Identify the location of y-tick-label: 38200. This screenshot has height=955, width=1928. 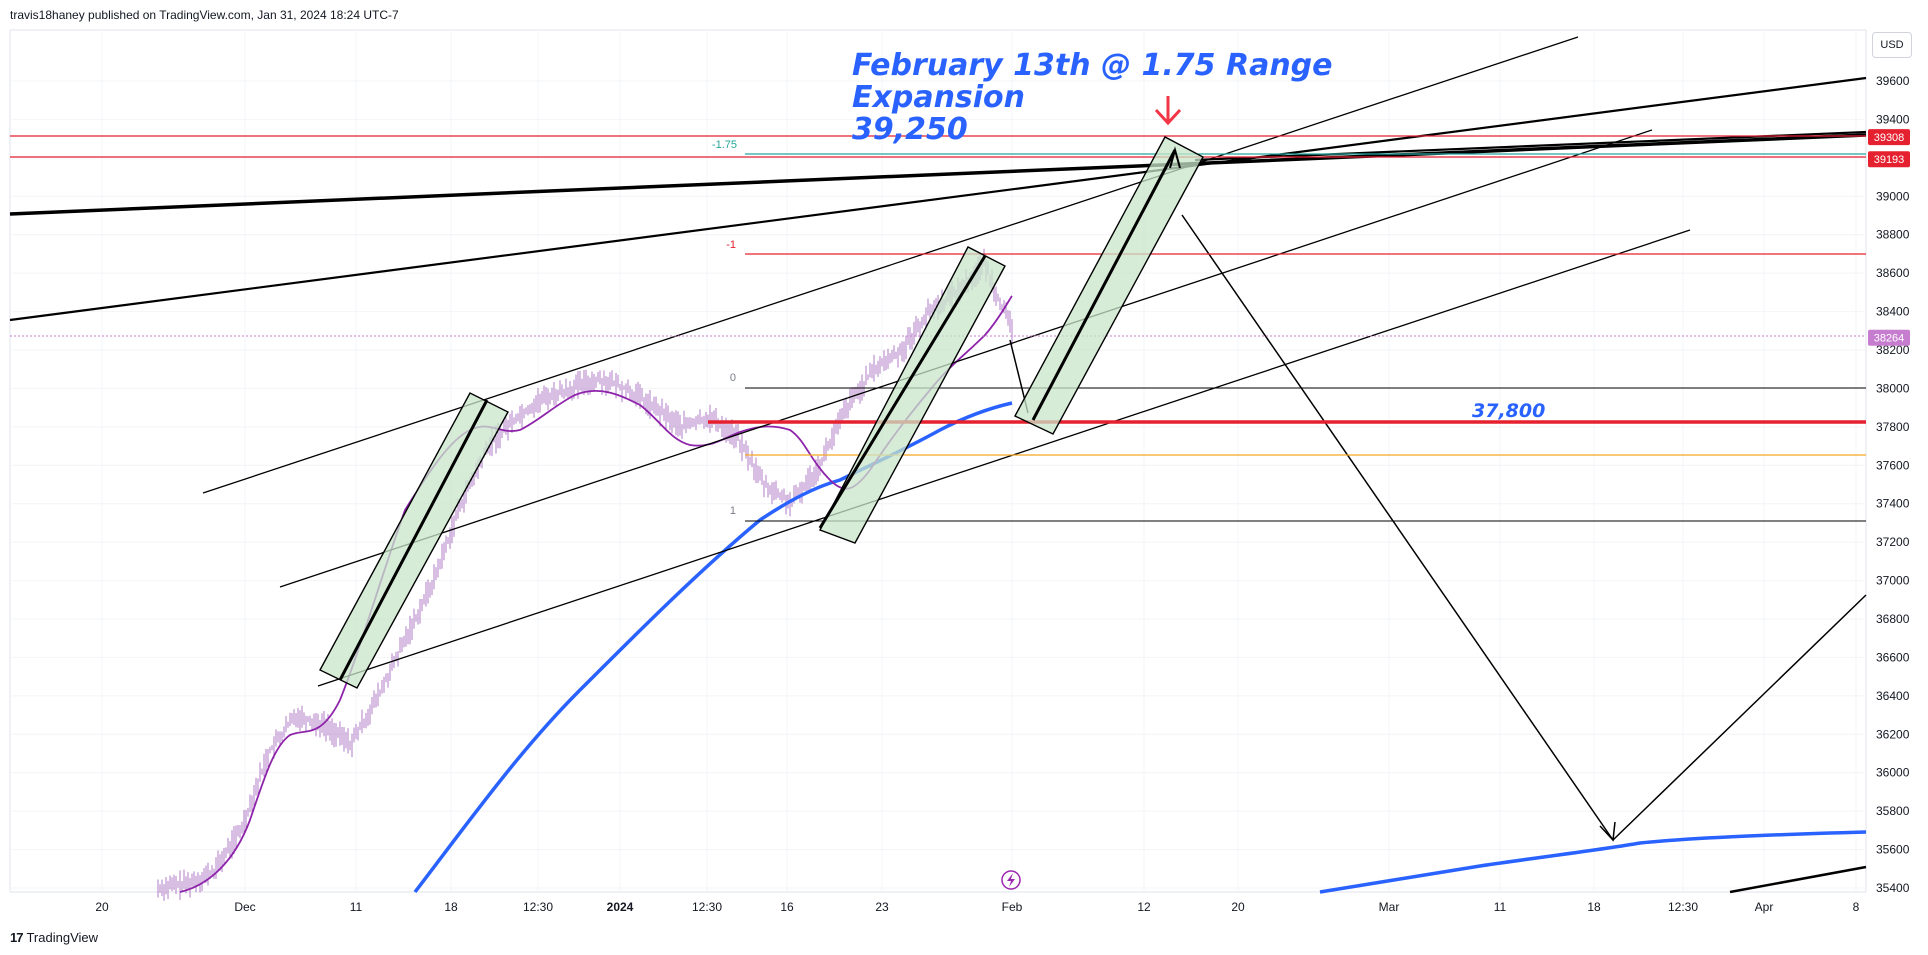
(1893, 350).